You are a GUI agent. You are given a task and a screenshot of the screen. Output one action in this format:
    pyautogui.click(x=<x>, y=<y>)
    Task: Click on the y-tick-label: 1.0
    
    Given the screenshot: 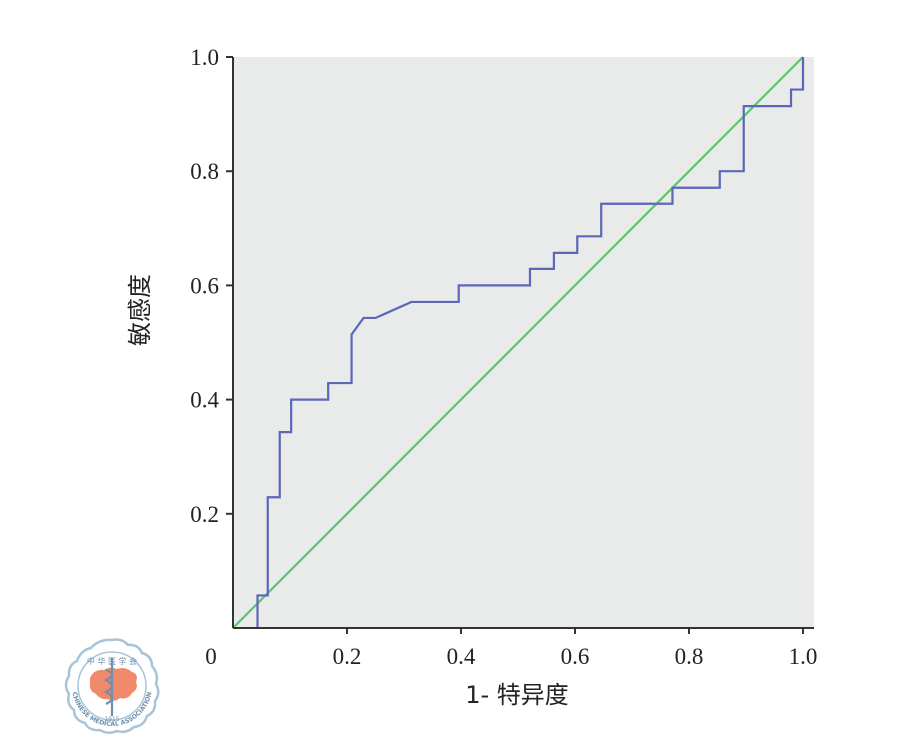 What is the action you would take?
    pyautogui.click(x=204, y=57)
    